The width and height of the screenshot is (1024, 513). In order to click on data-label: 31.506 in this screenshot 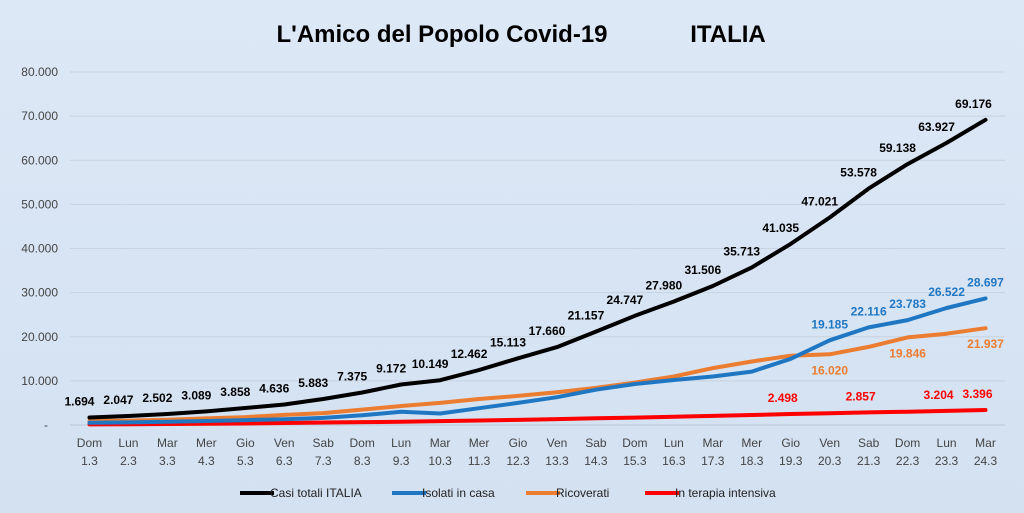, I will do `click(702, 270)`.